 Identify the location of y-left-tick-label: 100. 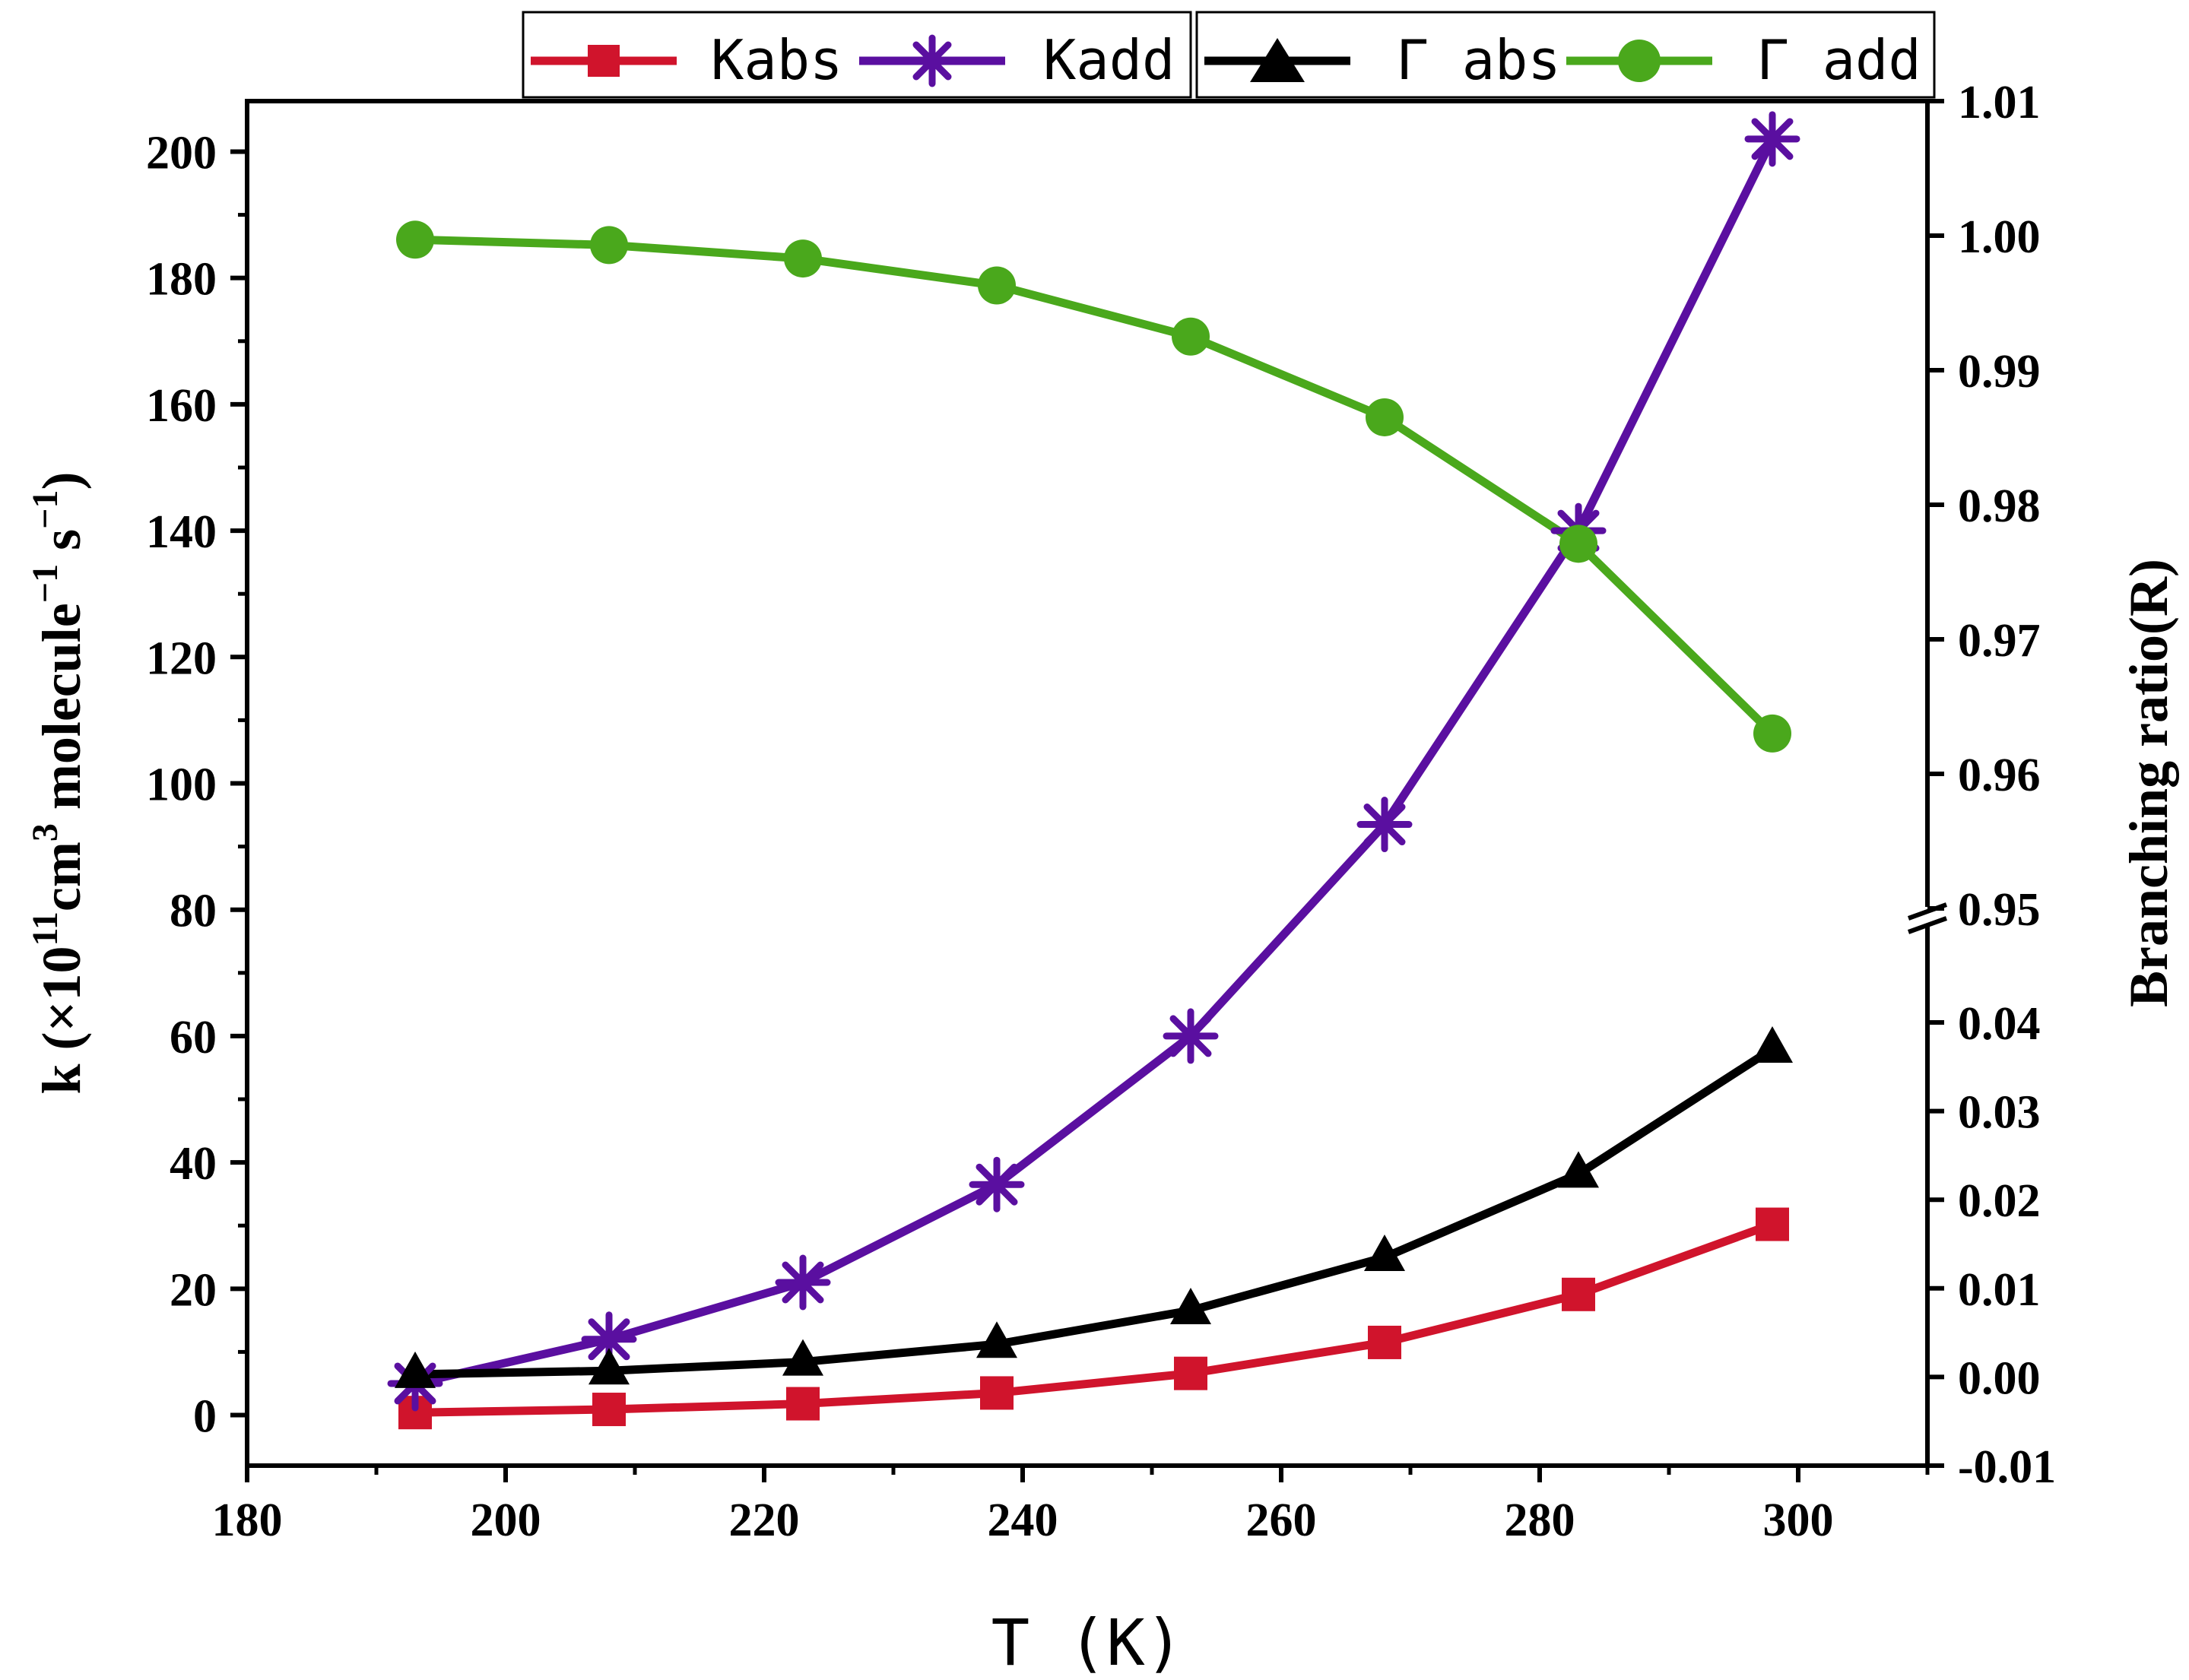
(181, 785).